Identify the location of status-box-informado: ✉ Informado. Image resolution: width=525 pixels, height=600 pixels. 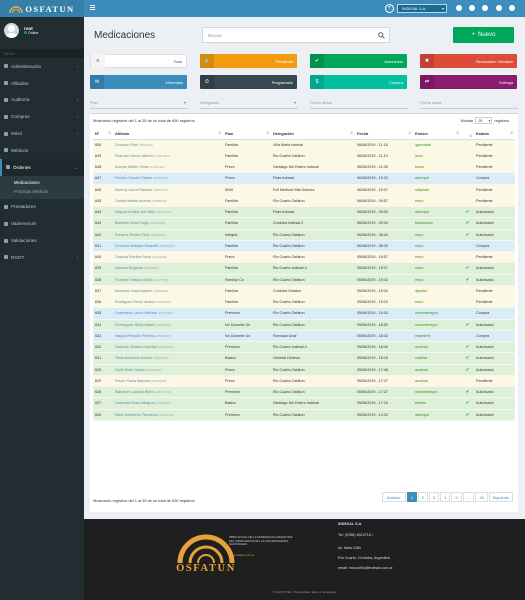
(138, 82).